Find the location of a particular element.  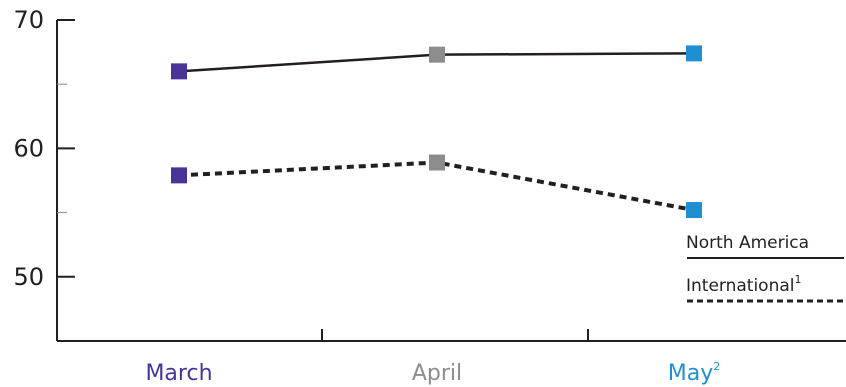

legend-label: International1 is located at coordinates (744, 284).